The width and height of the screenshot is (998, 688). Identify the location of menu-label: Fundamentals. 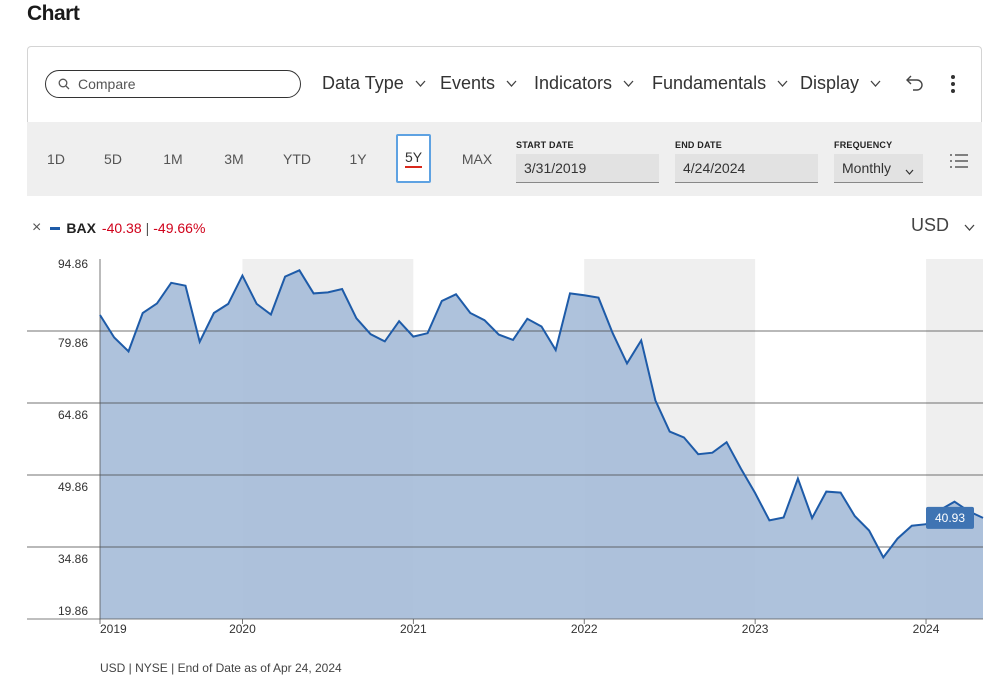
(709, 83).